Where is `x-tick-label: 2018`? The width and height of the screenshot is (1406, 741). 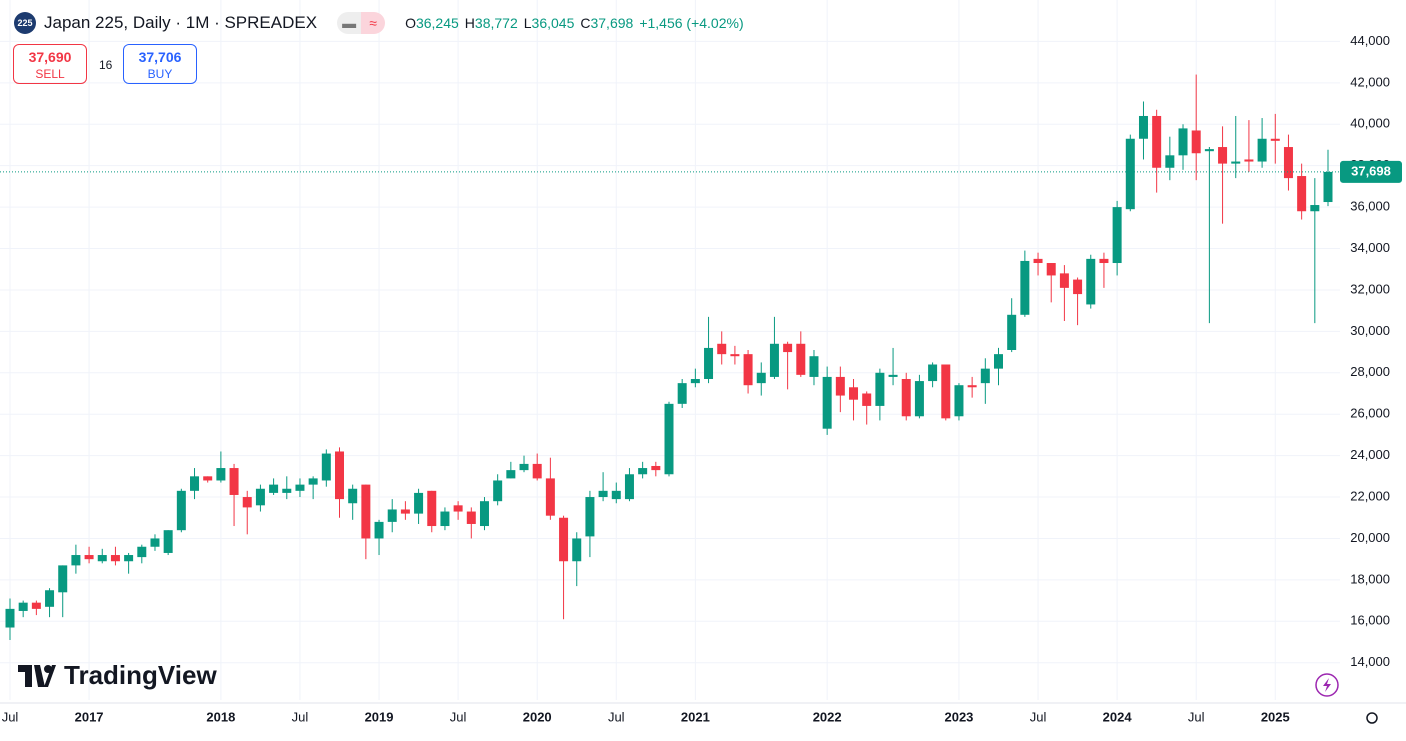
x-tick-label: 2018 is located at coordinates (220, 716).